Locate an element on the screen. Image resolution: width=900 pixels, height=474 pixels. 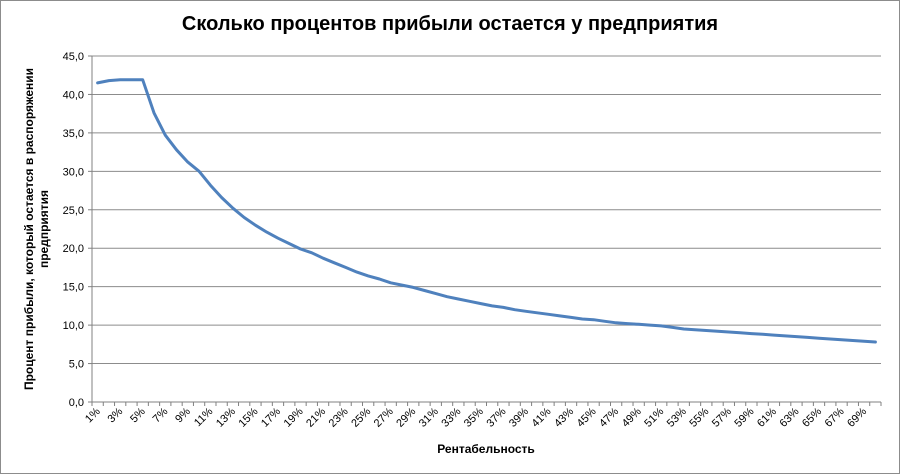
y-tick-label: 20,0 is located at coordinates (73, 249).